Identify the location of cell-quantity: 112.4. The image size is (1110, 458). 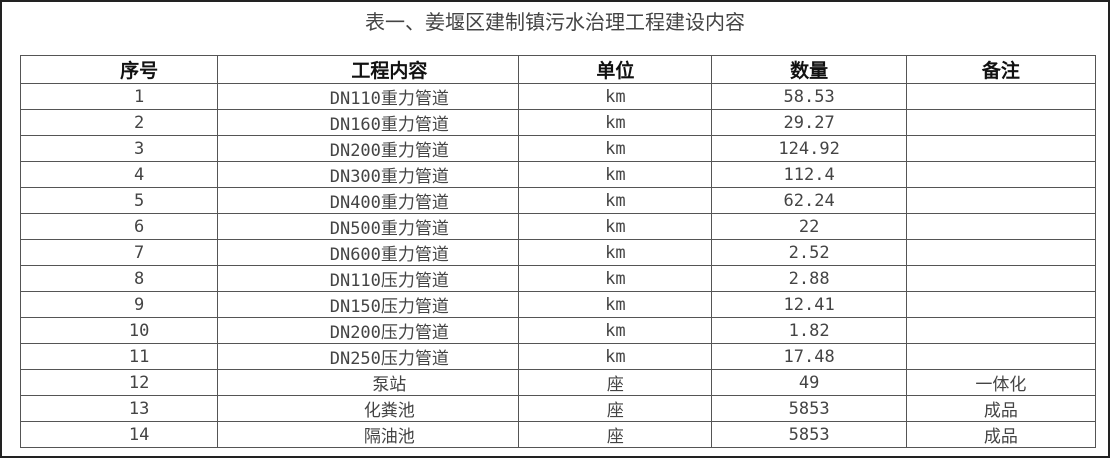
(809, 174).